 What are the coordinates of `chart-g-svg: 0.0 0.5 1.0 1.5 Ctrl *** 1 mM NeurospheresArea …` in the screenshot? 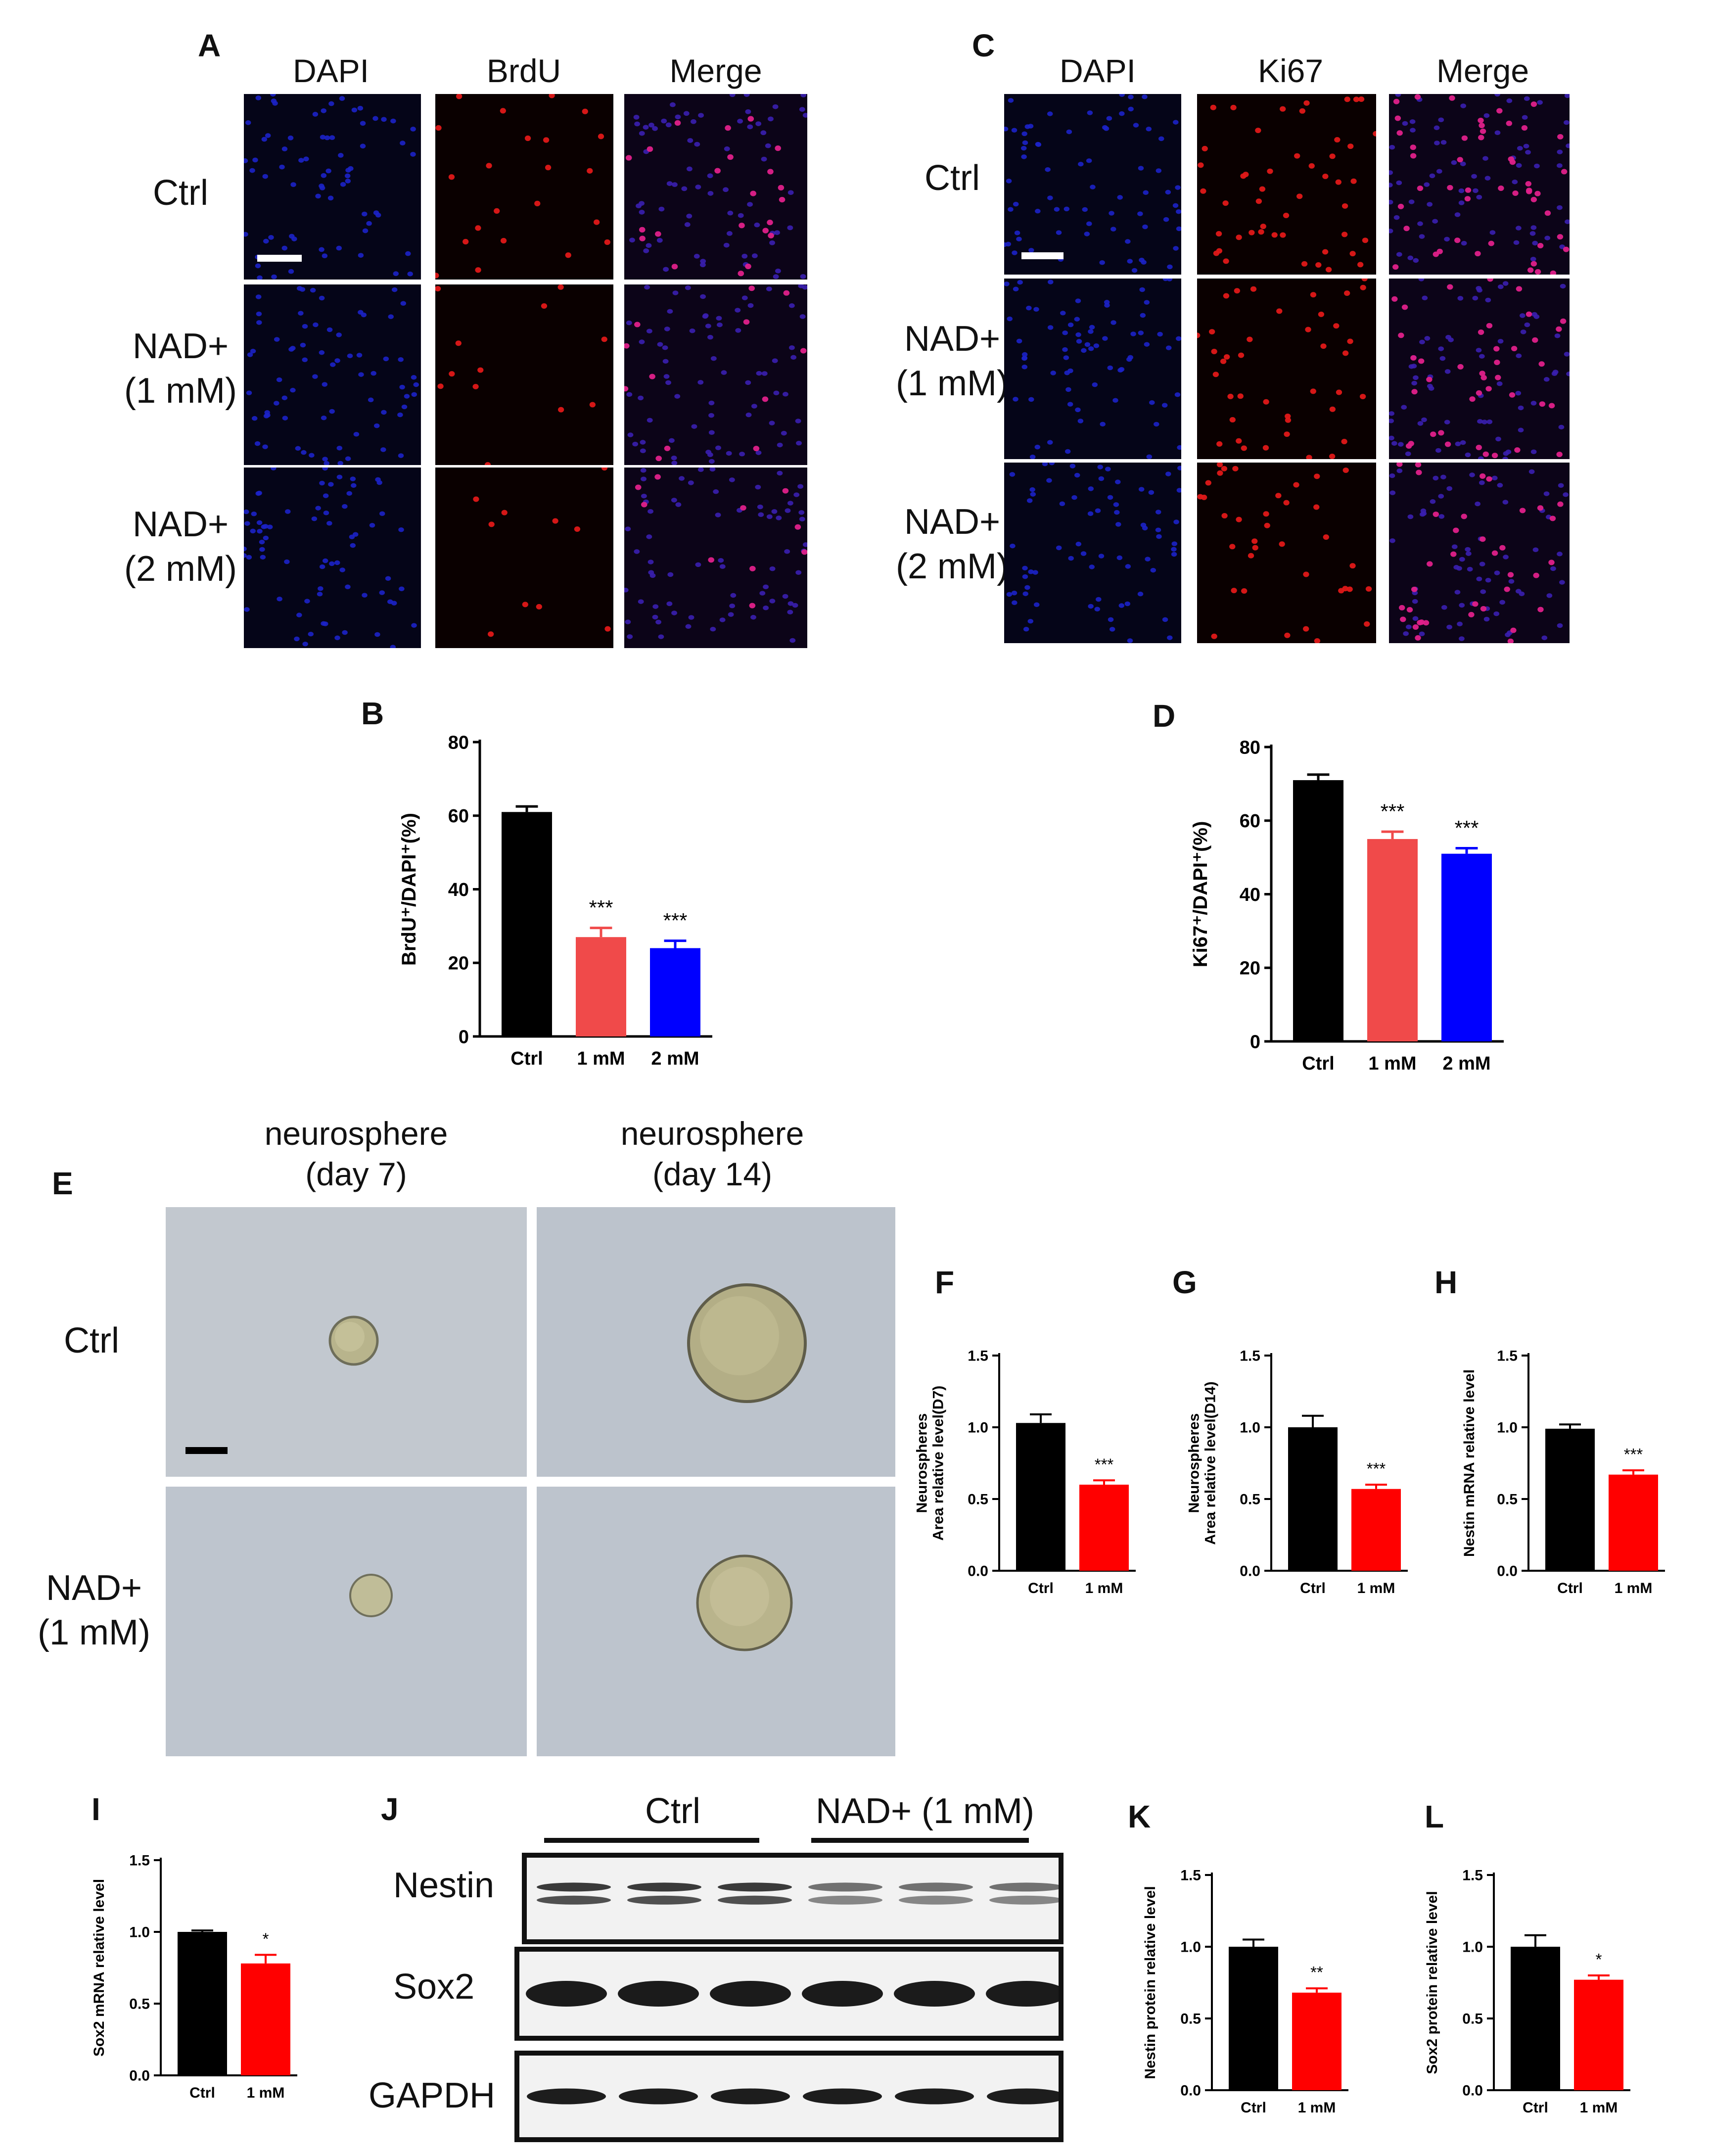 It's located at (1297, 1472).